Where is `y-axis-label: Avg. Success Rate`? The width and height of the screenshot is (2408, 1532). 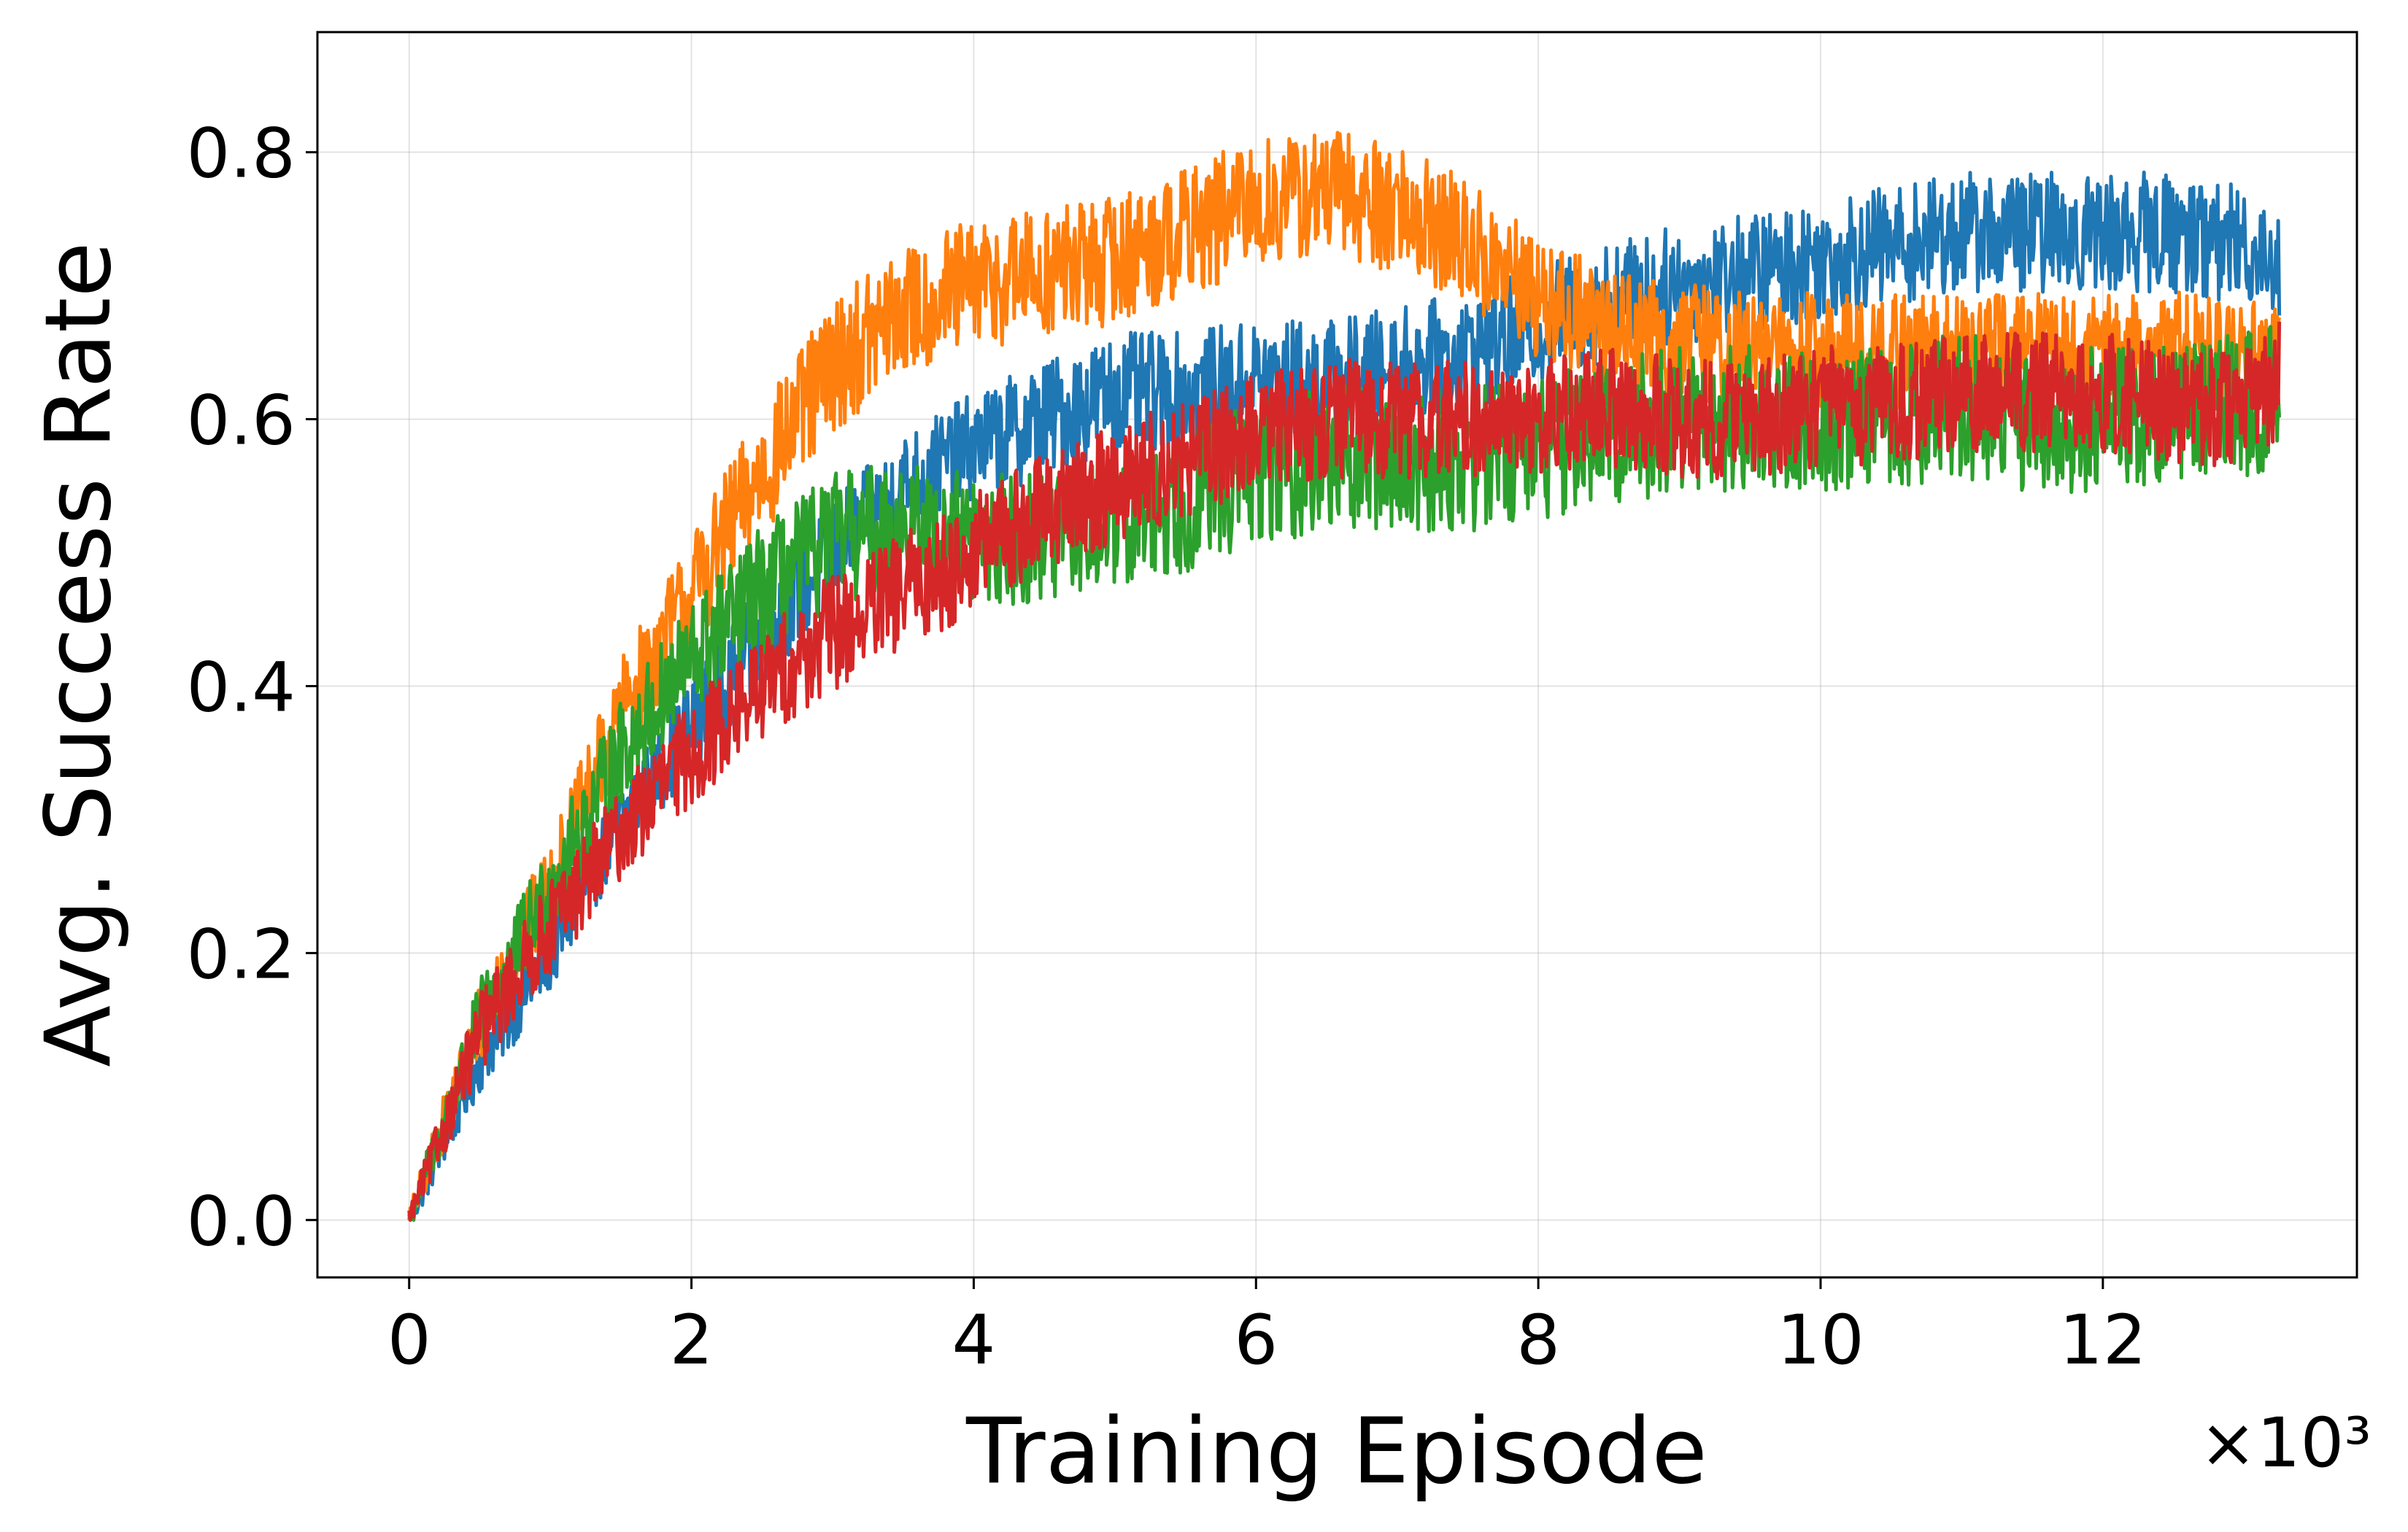
y-axis-label: Avg. Success Rate is located at coordinates (78, 654).